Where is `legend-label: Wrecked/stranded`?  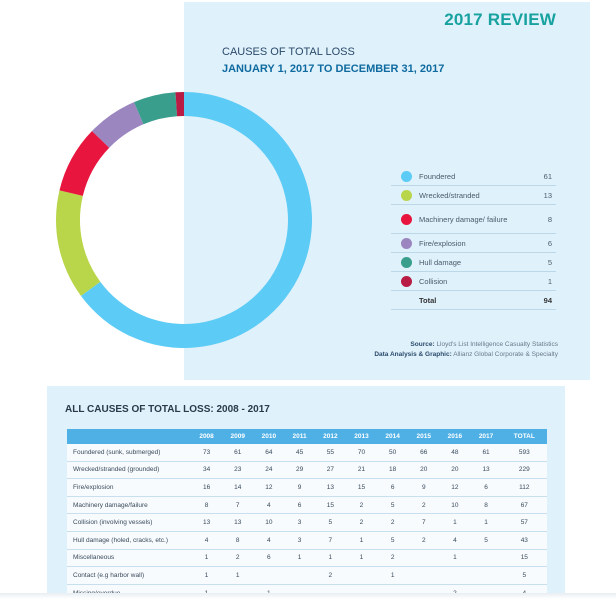
legend-label: Wrecked/stranded is located at coordinates (449, 195).